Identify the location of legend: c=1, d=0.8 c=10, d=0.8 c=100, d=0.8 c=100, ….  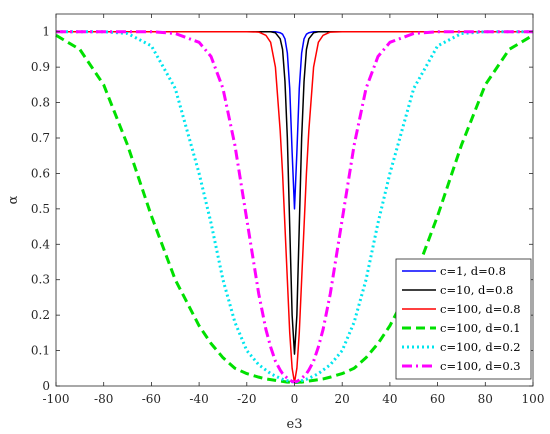
(463, 319).